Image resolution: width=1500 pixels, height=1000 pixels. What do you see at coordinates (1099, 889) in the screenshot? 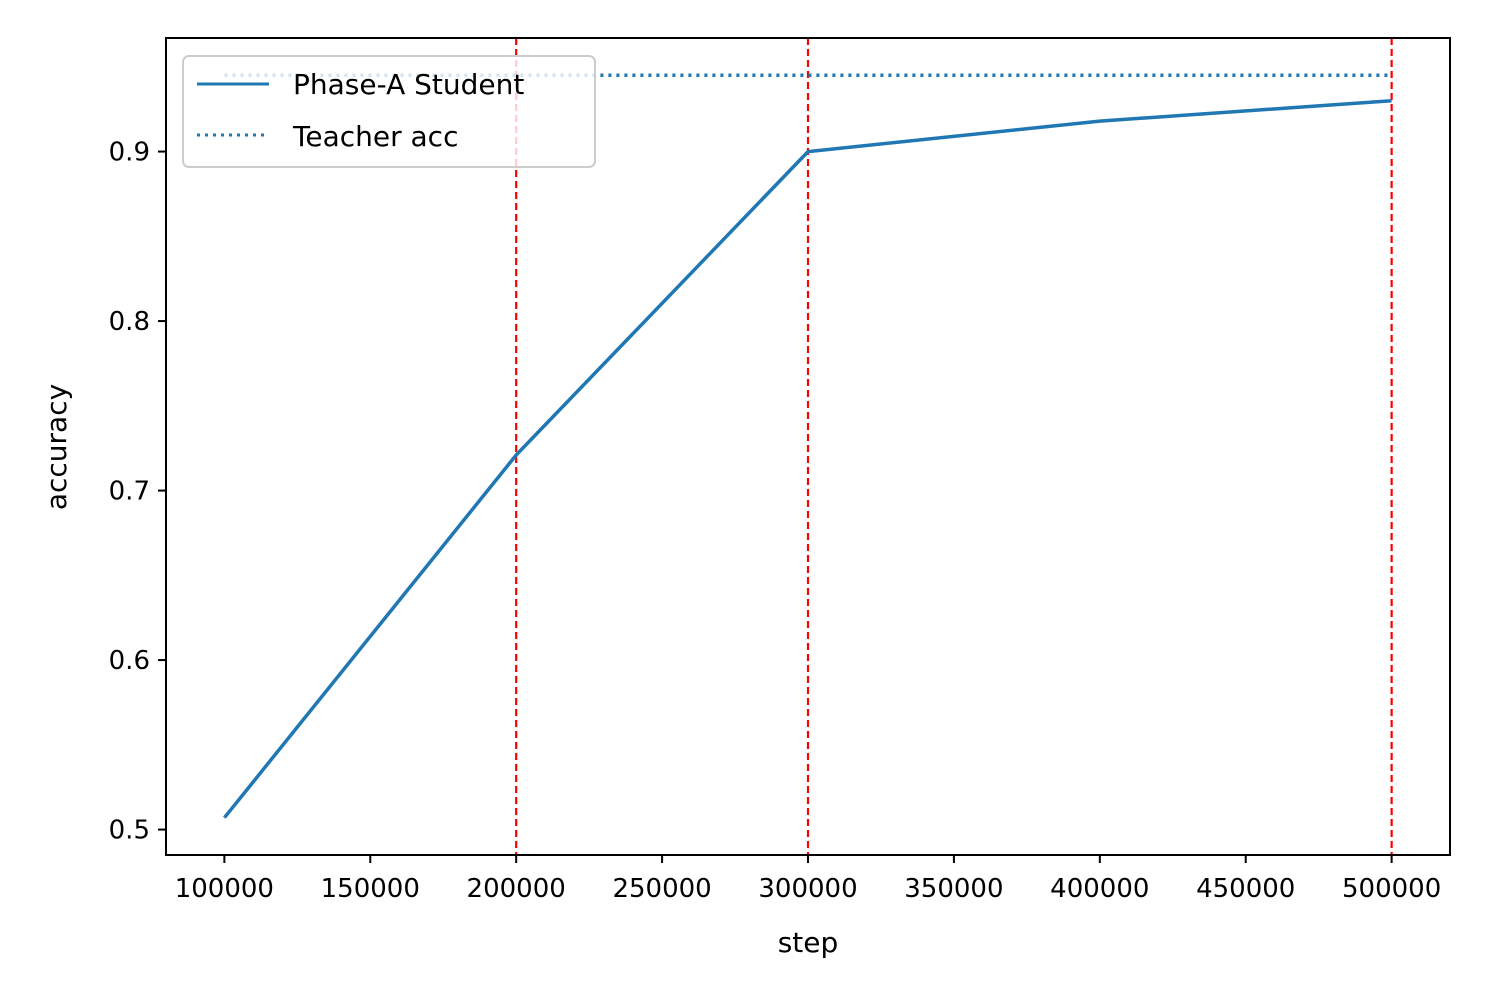
I see `x-tick-label: 400000` at bounding box center [1099, 889].